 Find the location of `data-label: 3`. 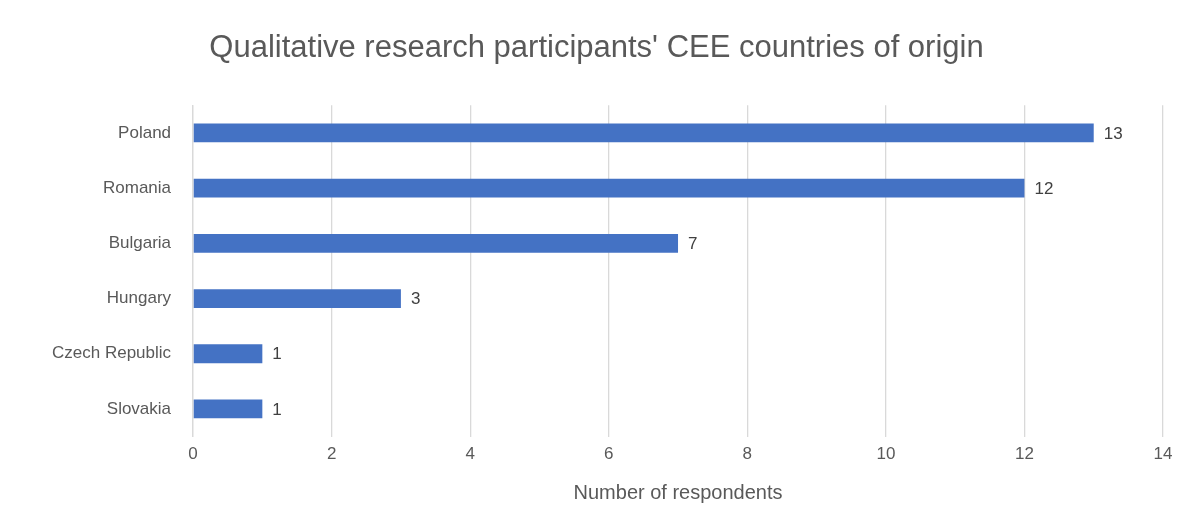

data-label: 3 is located at coordinates (415, 299).